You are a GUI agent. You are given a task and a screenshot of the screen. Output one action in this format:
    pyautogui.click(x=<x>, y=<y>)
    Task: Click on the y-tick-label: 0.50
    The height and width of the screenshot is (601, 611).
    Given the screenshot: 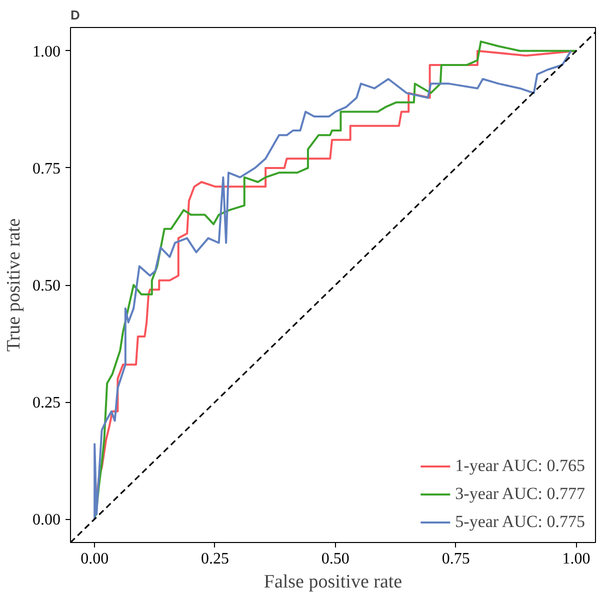 What is the action you would take?
    pyautogui.click(x=46, y=286)
    